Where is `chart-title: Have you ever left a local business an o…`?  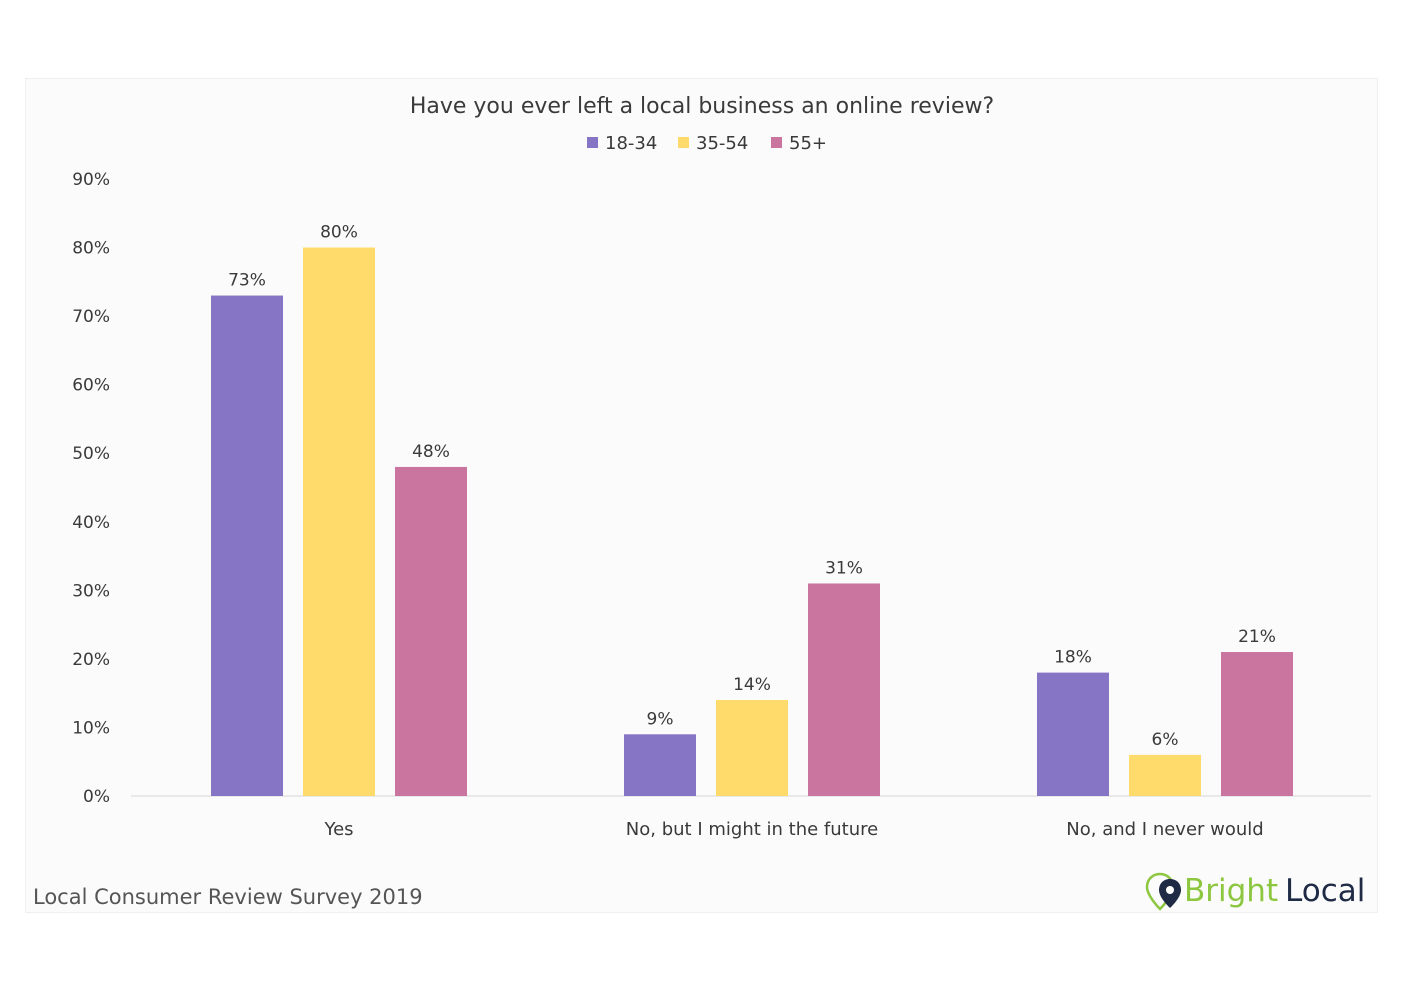
chart-title: Have you ever left a local business an o… is located at coordinates (702, 106).